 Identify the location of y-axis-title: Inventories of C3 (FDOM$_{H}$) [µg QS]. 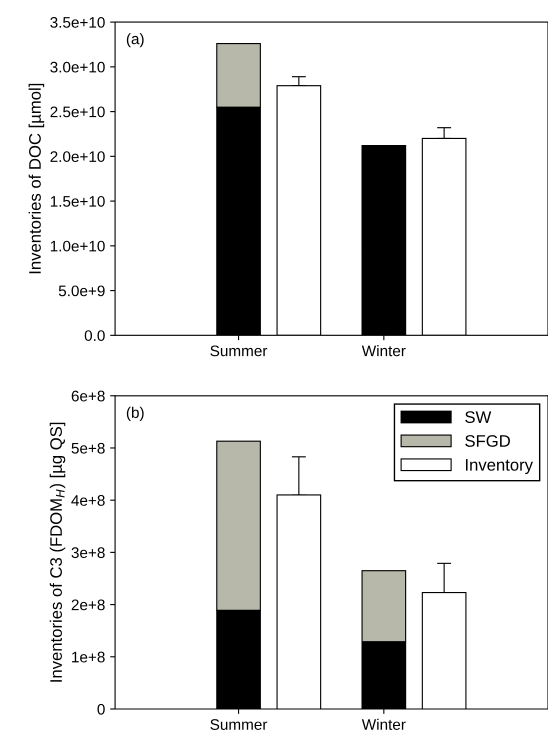
(58, 552).